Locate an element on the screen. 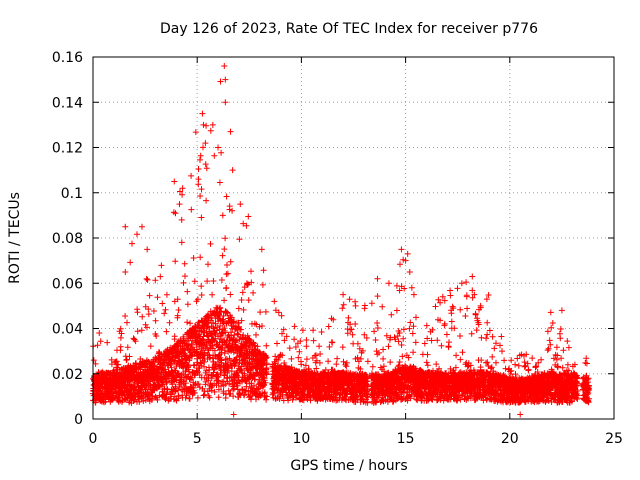 The image size is (640, 480). x-tick-label: 20 is located at coordinates (510, 439).